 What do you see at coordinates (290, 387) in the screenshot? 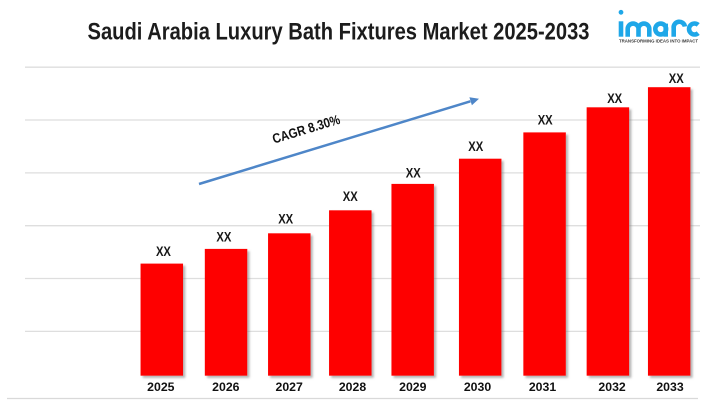
I see `svg-text: 2027` at bounding box center [290, 387].